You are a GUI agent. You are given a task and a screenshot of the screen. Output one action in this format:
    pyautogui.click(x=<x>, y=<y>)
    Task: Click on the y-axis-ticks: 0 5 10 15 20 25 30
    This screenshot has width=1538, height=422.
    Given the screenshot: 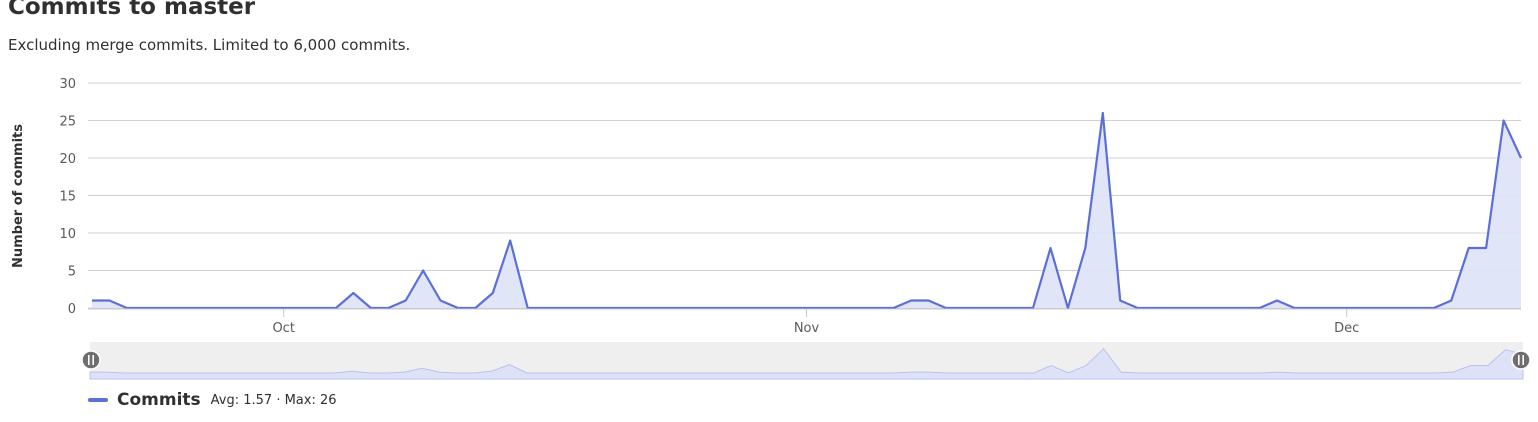 What is the action you would take?
    pyautogui.click(x=67, y=197)
    